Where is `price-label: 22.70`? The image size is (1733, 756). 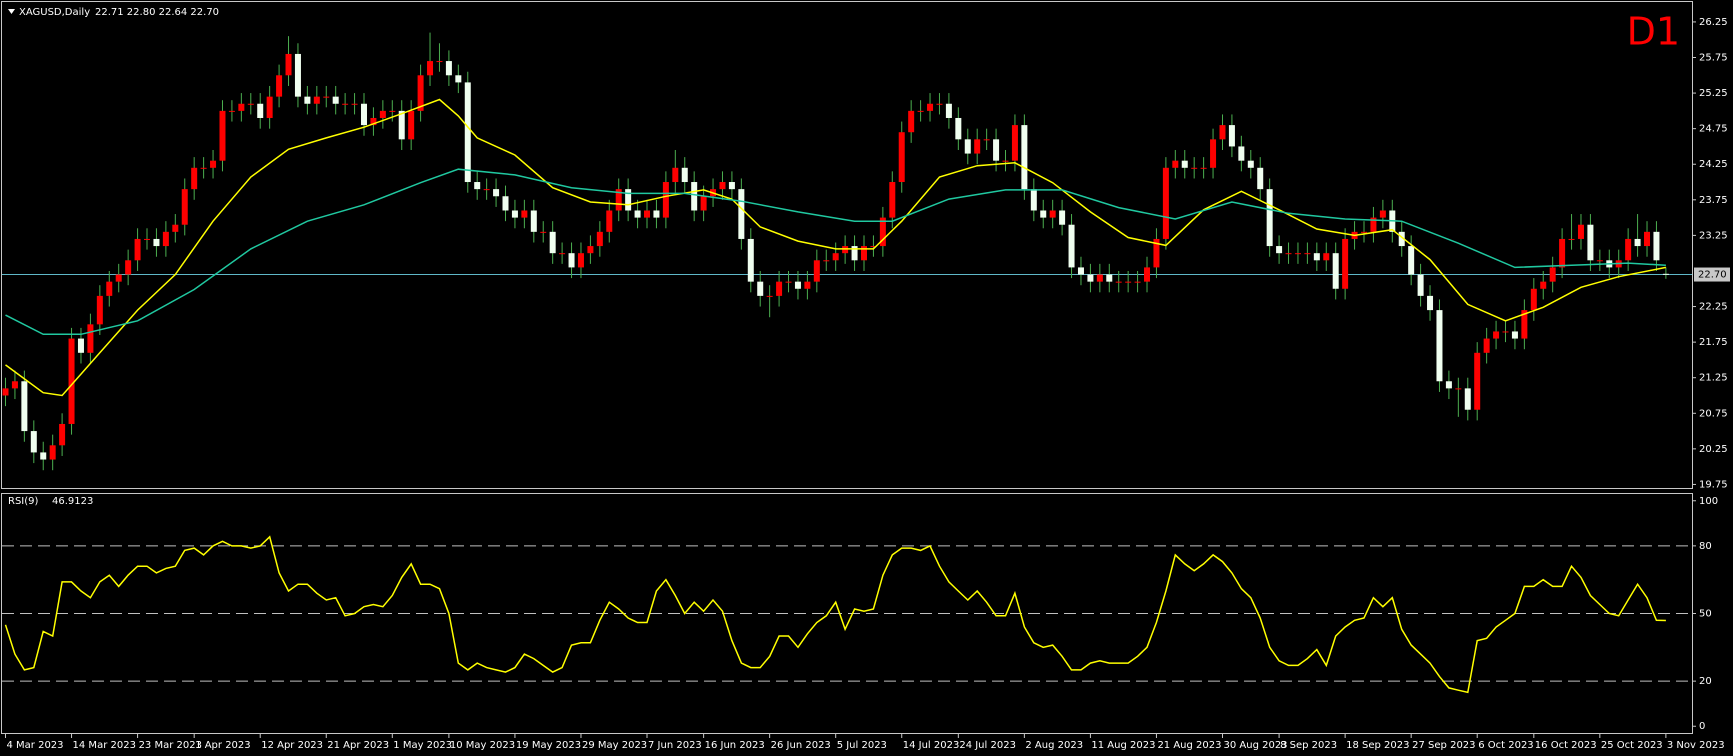
price-label: 22.70 is located at coordinates (1712, 275).